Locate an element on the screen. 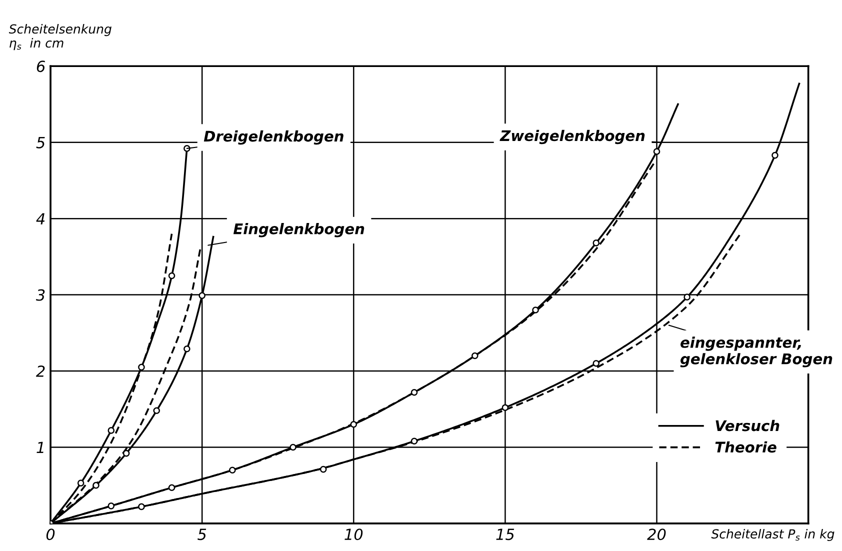 The height and width of the screenshot is (551, 842). annotation: Zweigelenkbogen is located at coordinates (572, 137).